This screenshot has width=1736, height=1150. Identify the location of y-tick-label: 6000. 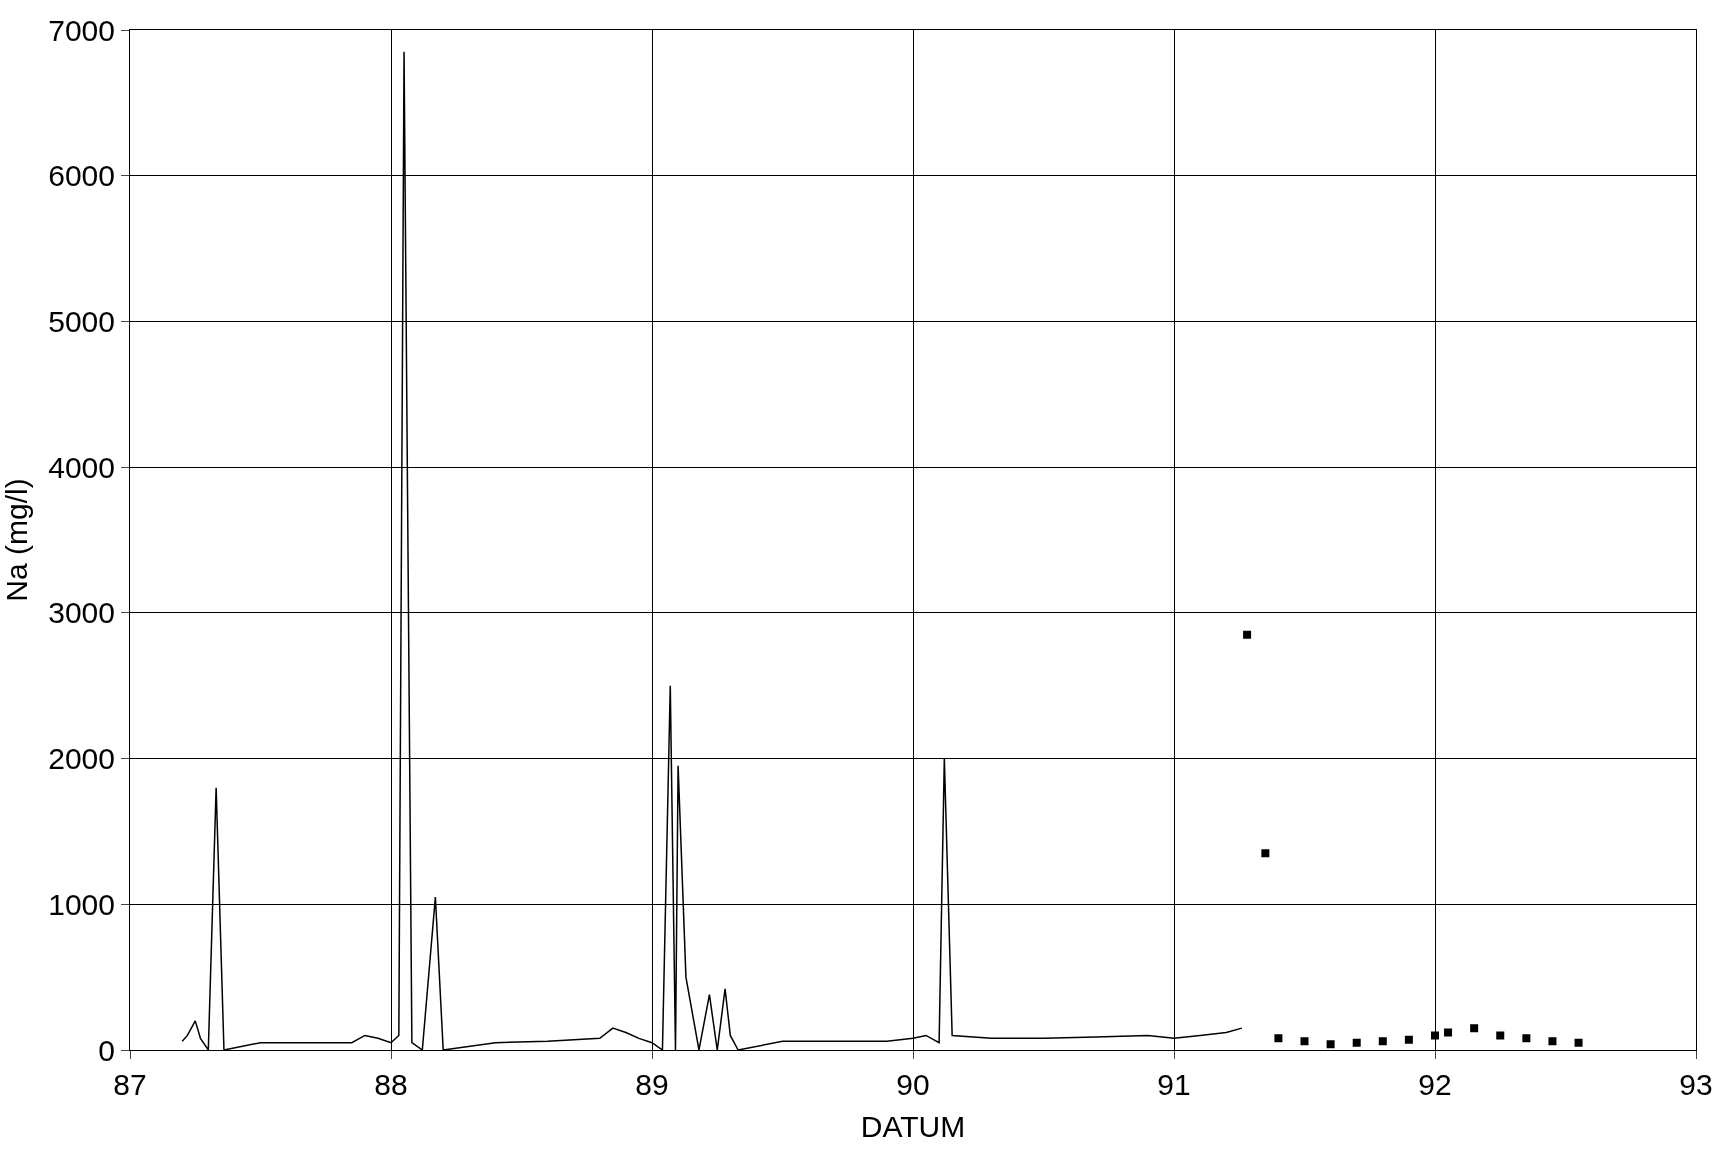
(81, 176).